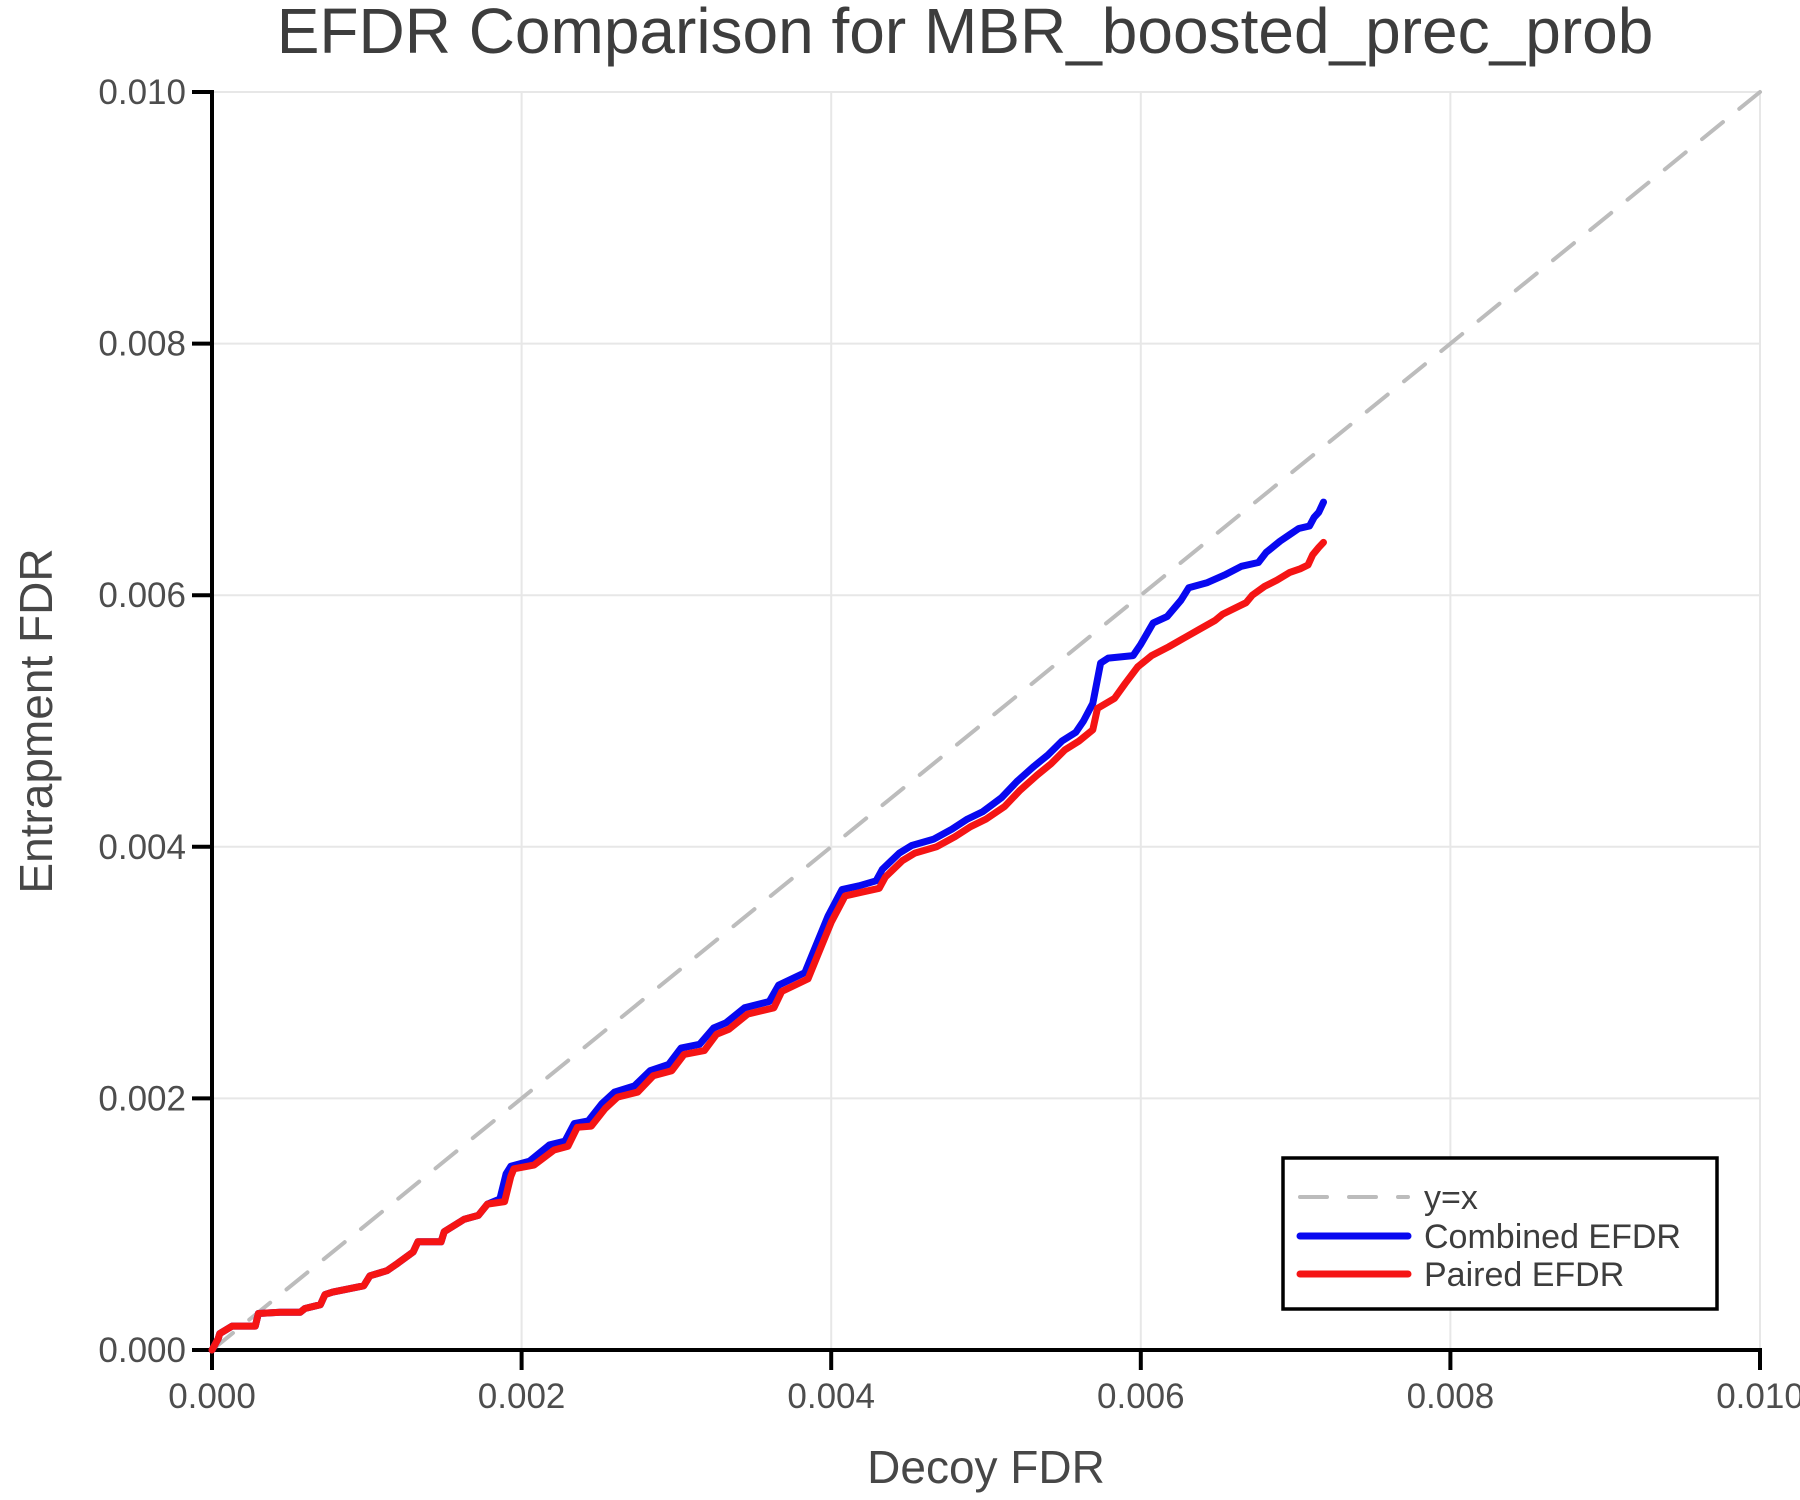  I want to click on y-tick-label: 0.004, so click(142, 847).